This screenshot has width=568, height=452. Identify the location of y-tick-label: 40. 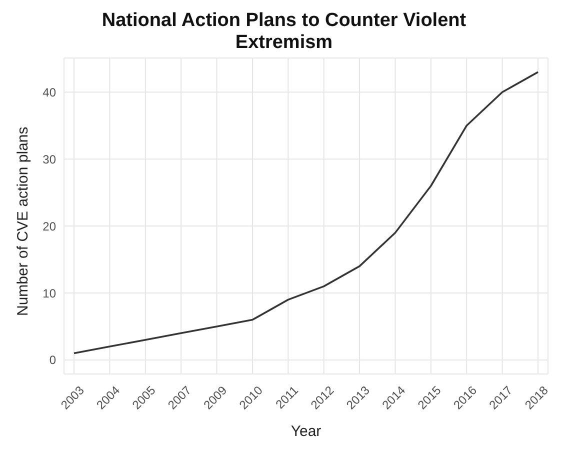
(49, 92).